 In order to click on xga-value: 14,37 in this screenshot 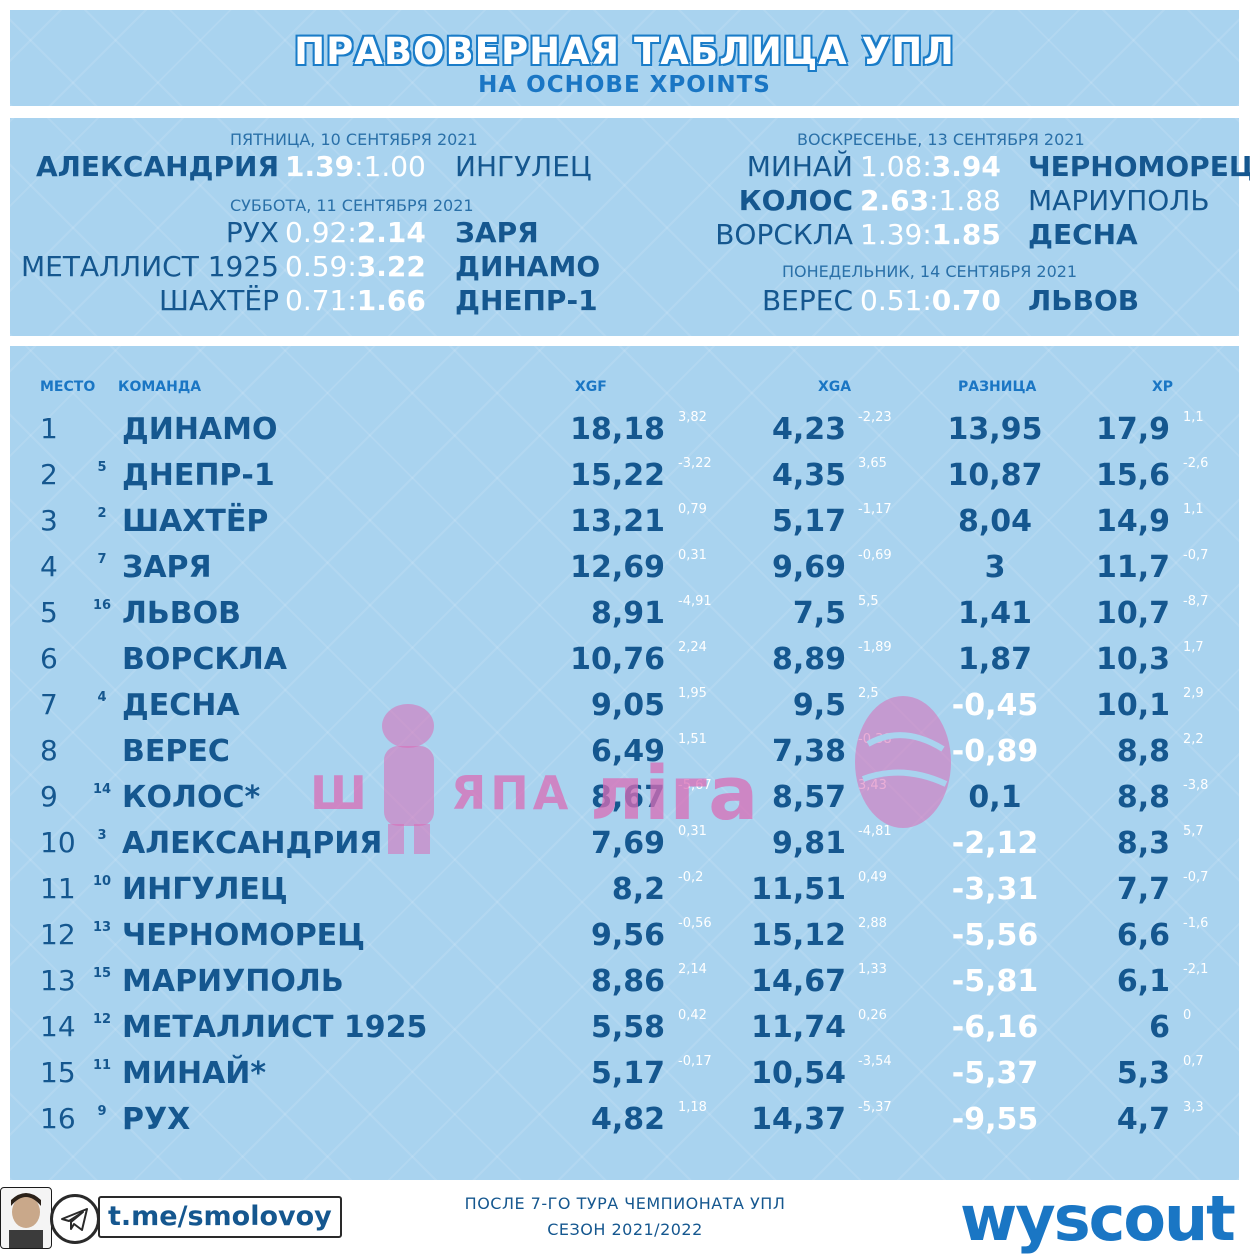, I will do `click(798, 1119)`.